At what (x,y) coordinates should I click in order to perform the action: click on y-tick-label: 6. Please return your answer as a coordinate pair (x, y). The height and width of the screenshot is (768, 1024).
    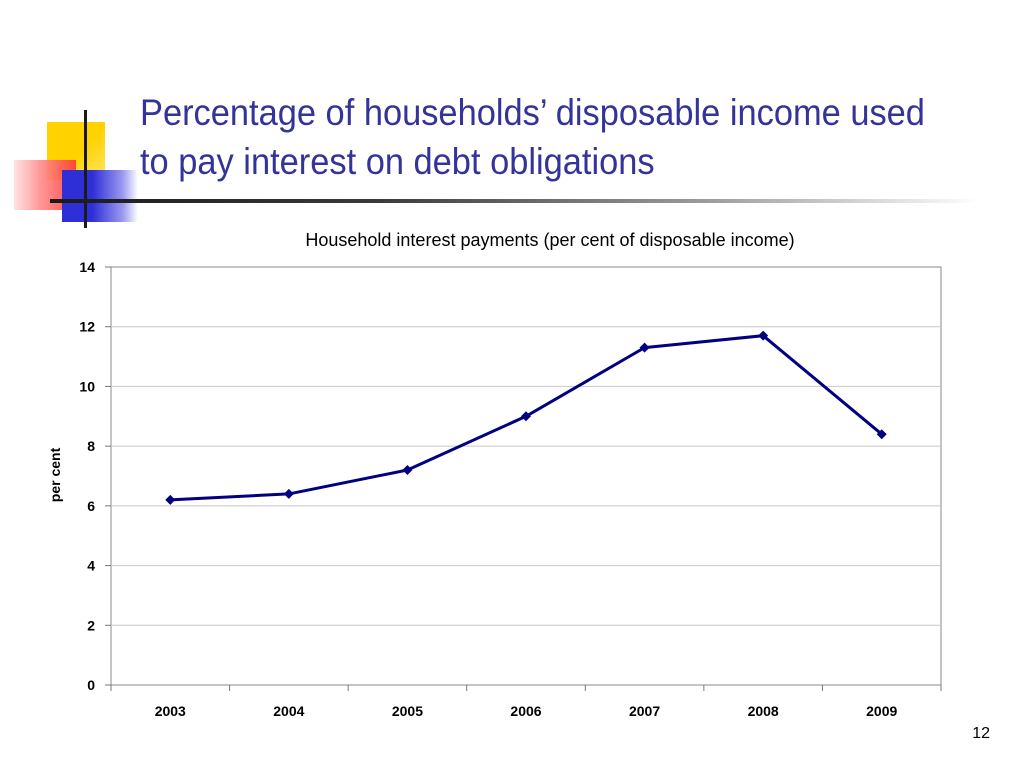
    Looking at the image, I should click on (91, 506).